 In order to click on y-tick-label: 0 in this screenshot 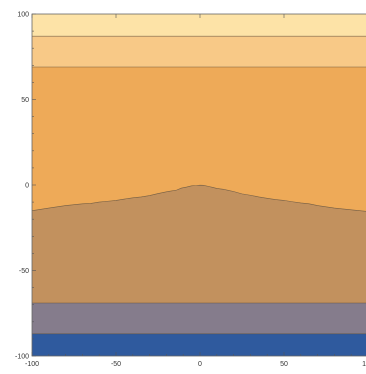, I will do `click(27, 186)`.